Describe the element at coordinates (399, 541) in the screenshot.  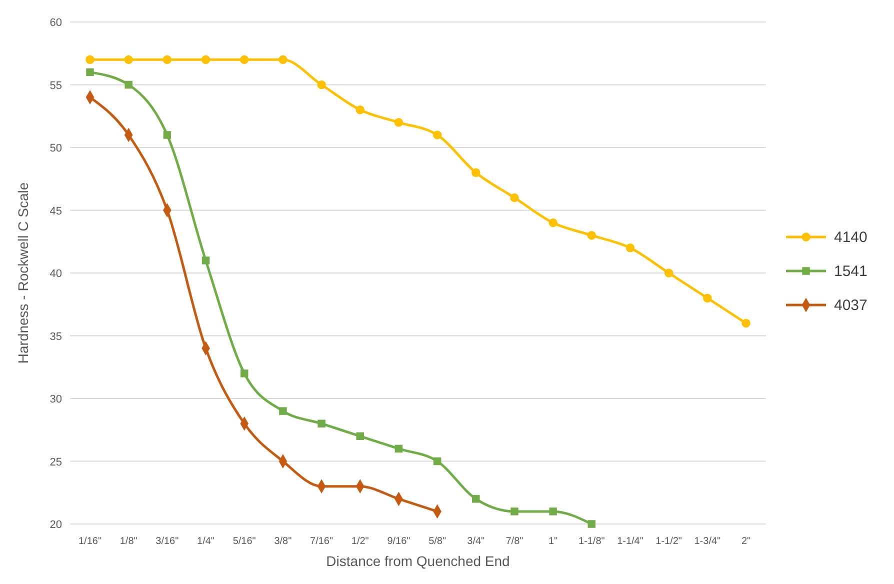
I see `x-tick-label: 9/16"` at that location.